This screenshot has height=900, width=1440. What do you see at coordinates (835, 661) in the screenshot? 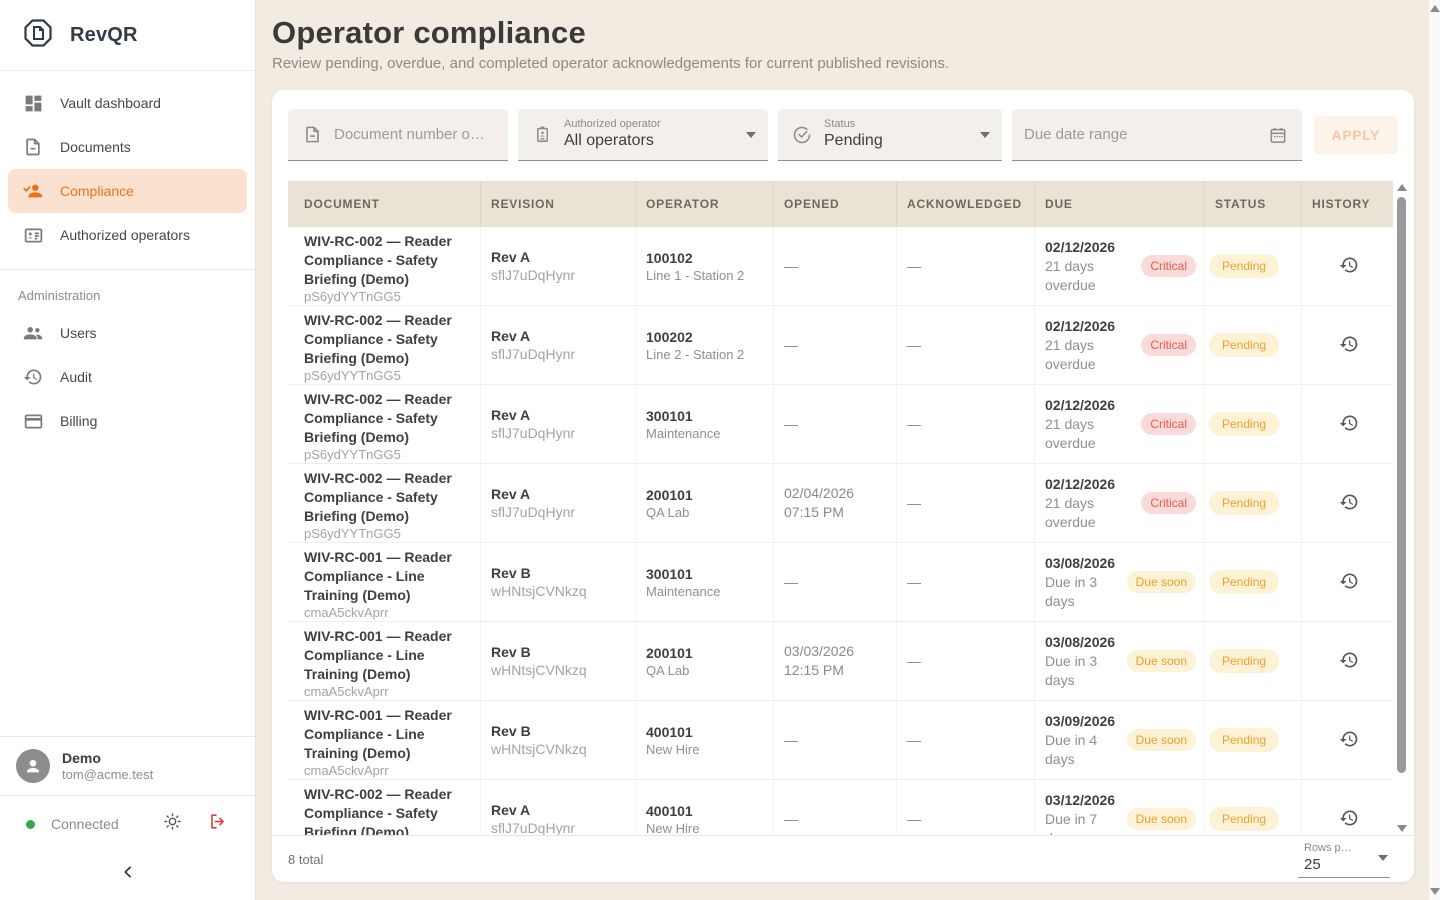
I see `opened-cell: 03/03/2026 12:15 PM` at bounding box center [835, 661].